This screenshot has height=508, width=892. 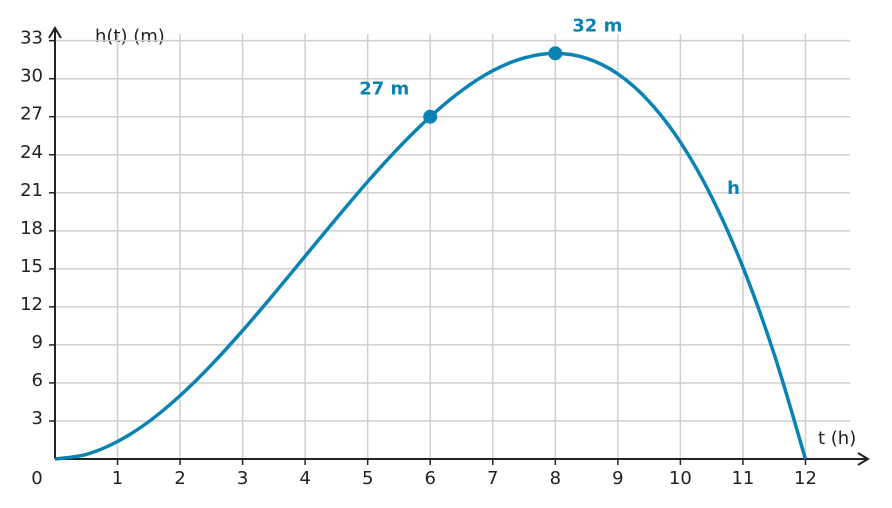 What do you see at coordinates (304, 478) in the screenshot?
I see `x-tick-label: 4` at bounding box center [304, 478].